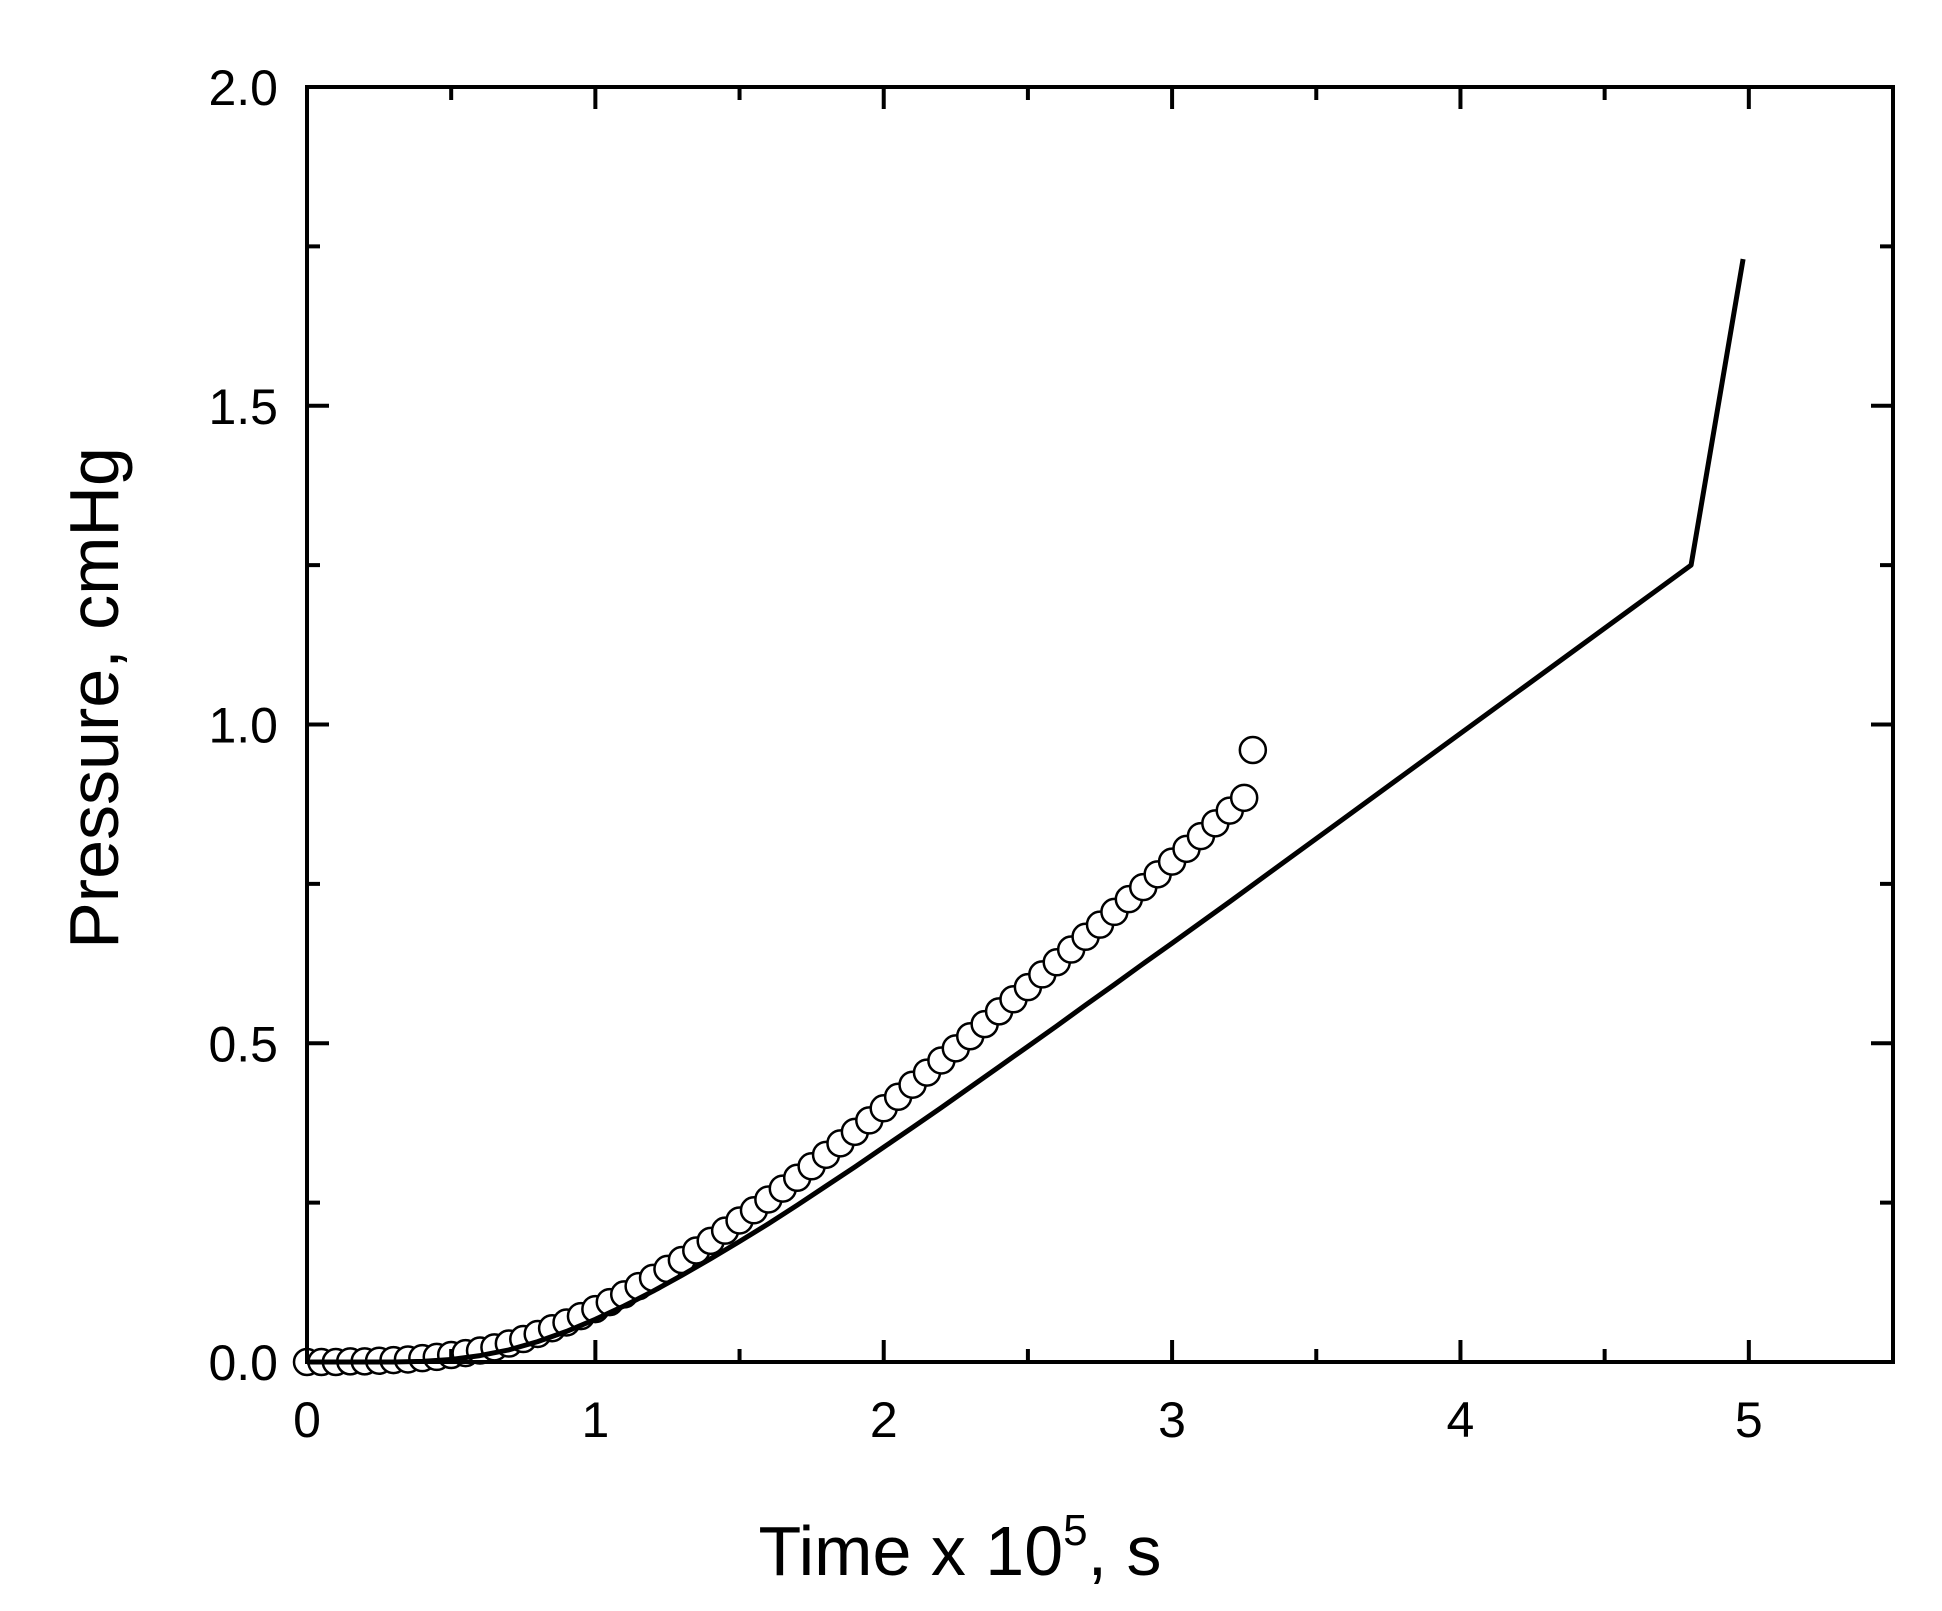 The height and width of the screenshot is (1611, 1942). What do you see at coordinates (243, 726) in the screenshot?
I see `y-tick-label: 1.0` at bounding box center [243, 726].